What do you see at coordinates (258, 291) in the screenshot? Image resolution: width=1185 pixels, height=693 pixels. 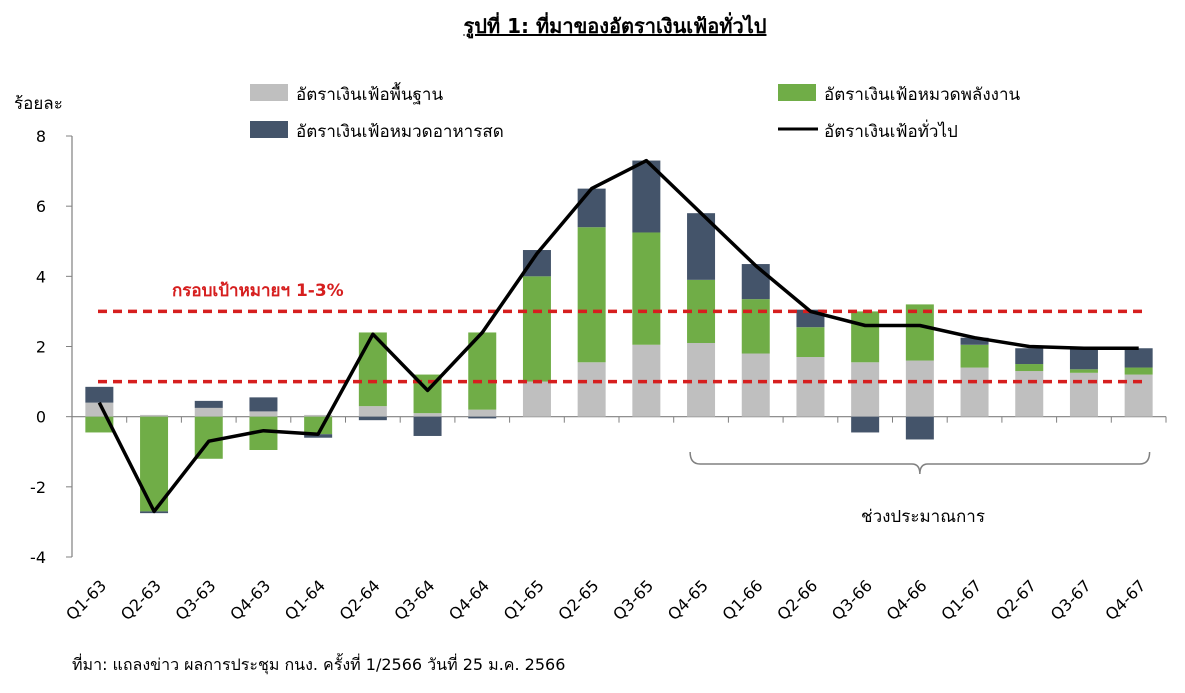 I see `target-band-label: กรอบเป้าหมายฯ 1-3%` at bounding box center [258, 291].